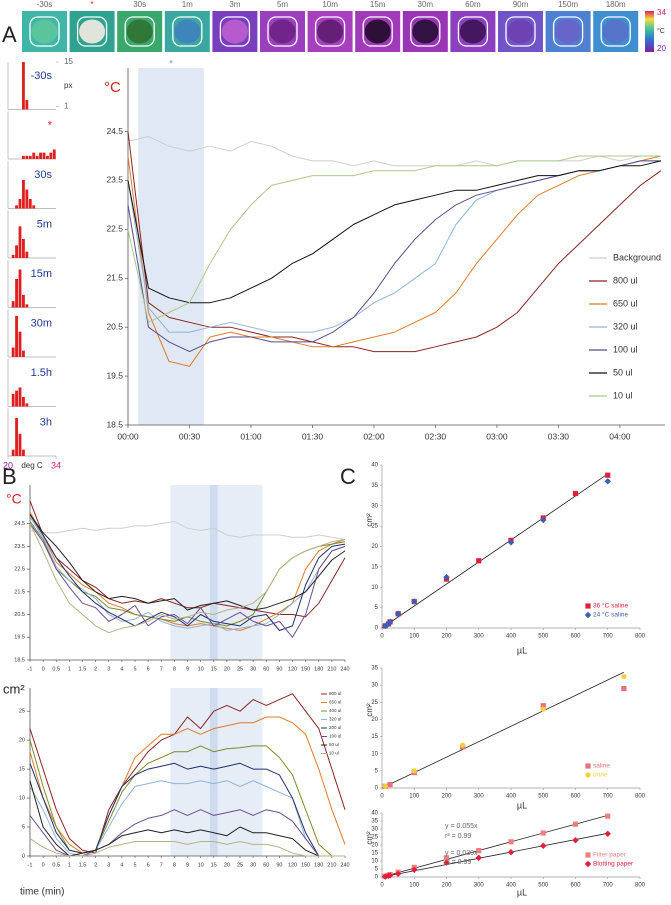 The image size is (671, 905). I want to click on histogram-title: 30m, so click(41, 323).